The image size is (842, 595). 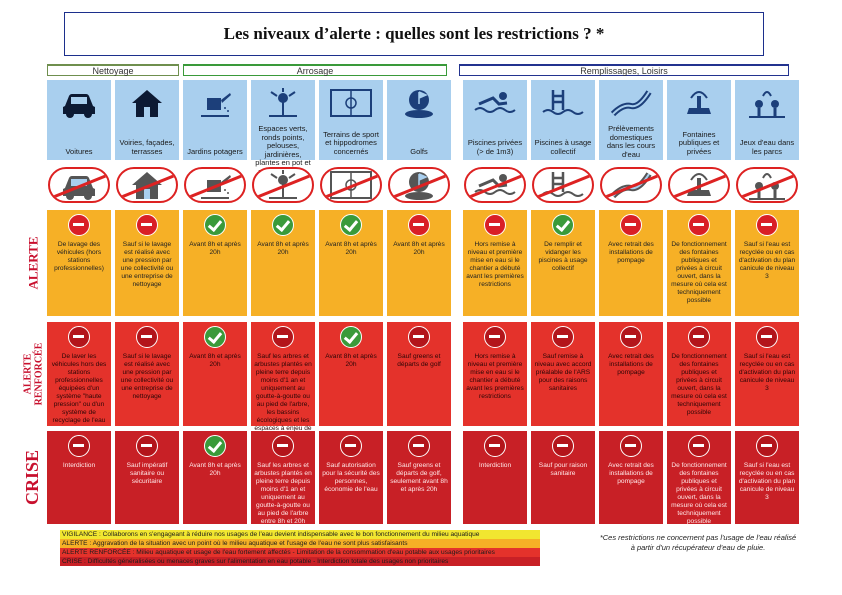 I want to click on restriction-cell-crise: Sauf pour raison sanitaire, so click(x=563, y=477).